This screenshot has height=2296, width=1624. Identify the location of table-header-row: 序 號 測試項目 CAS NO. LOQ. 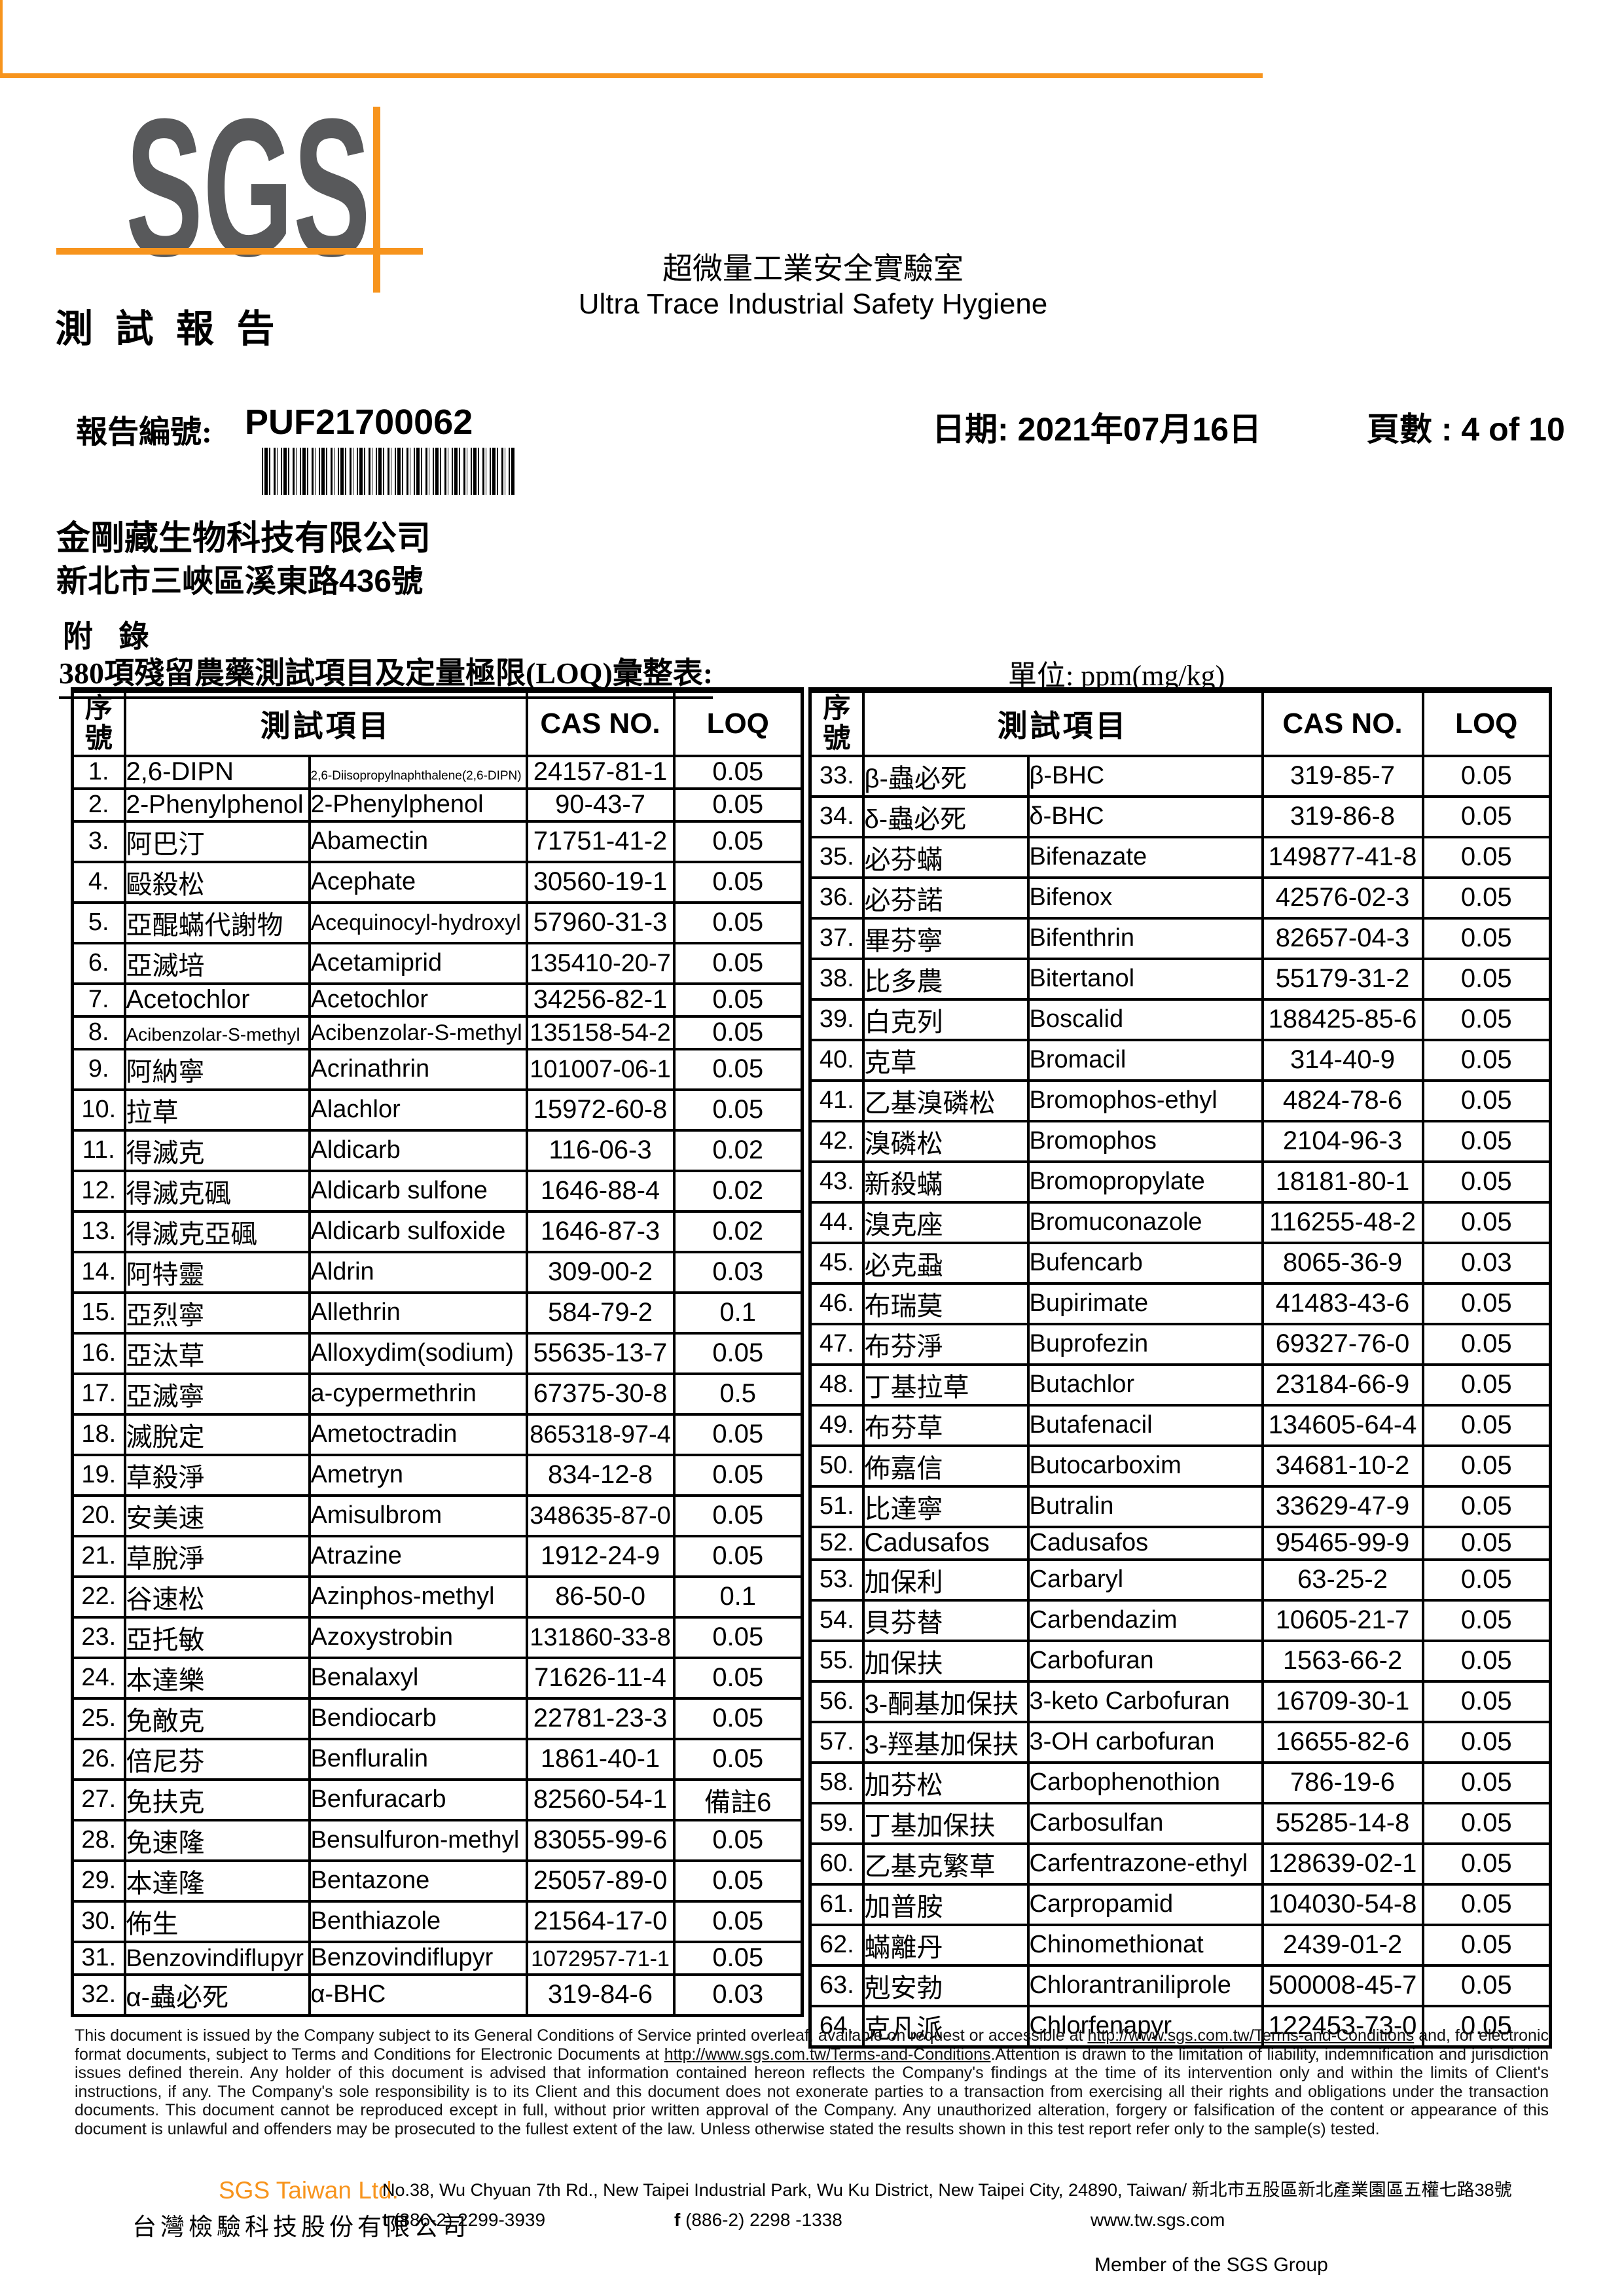
(437, 723).